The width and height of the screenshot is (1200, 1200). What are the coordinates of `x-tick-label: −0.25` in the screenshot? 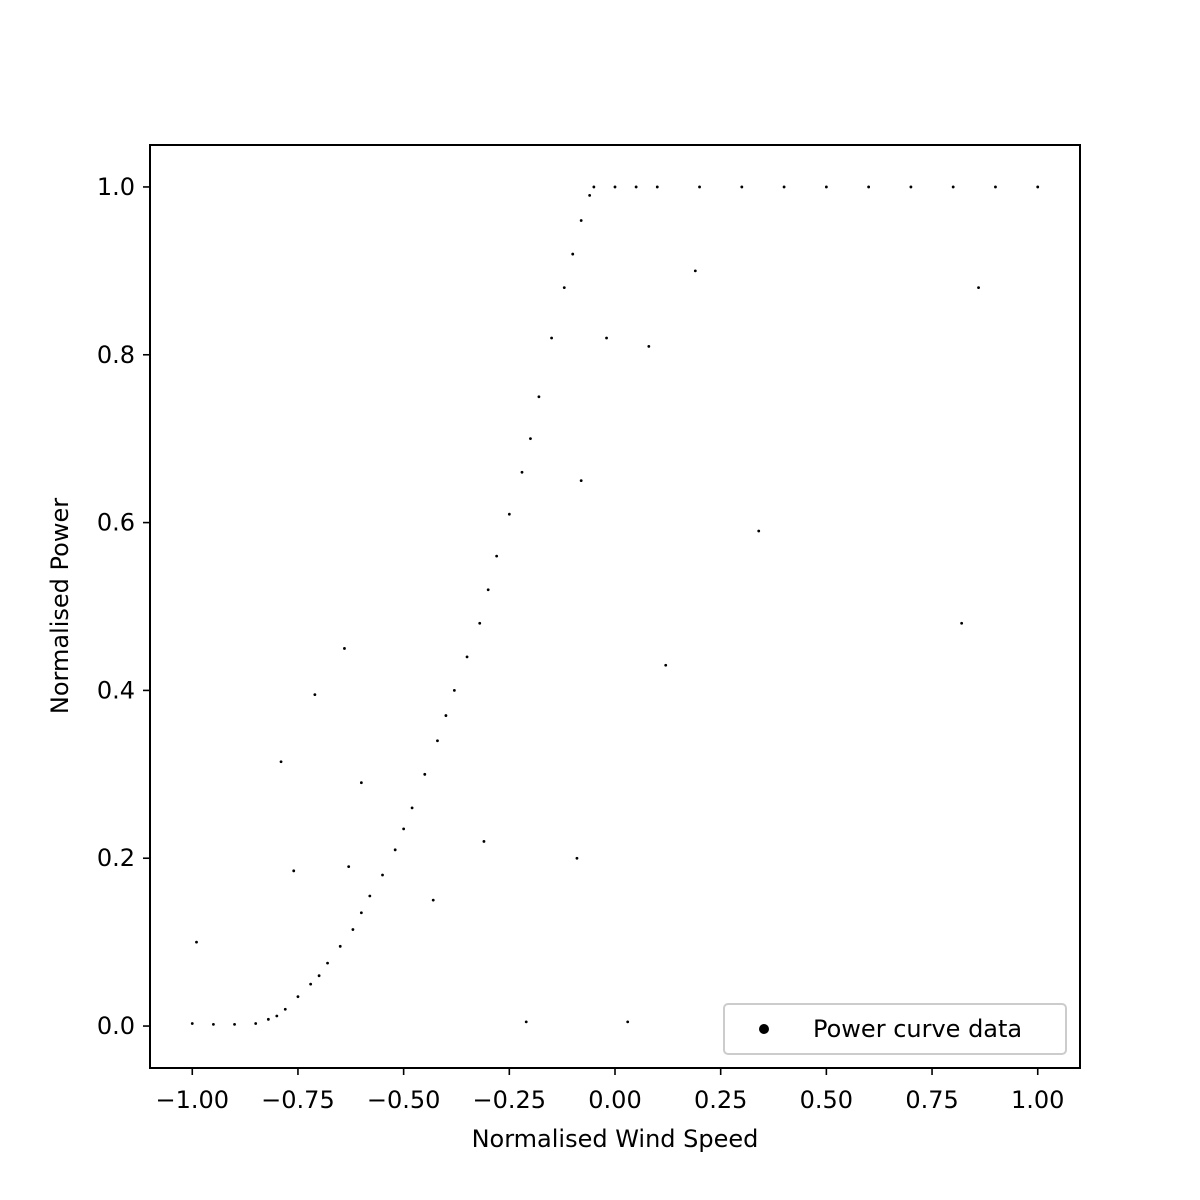 It's located at (510, 1100).